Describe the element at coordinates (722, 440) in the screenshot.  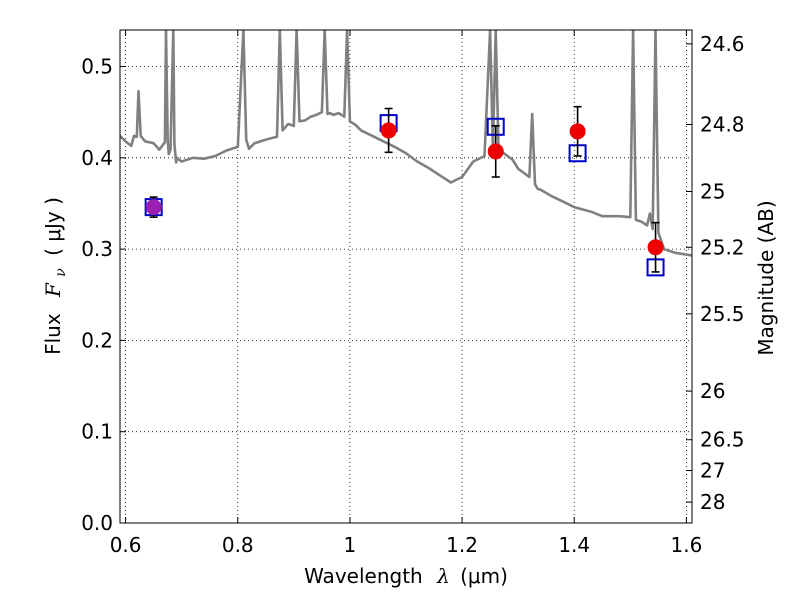
I see `y2-tick-label: 26.5` at that location.